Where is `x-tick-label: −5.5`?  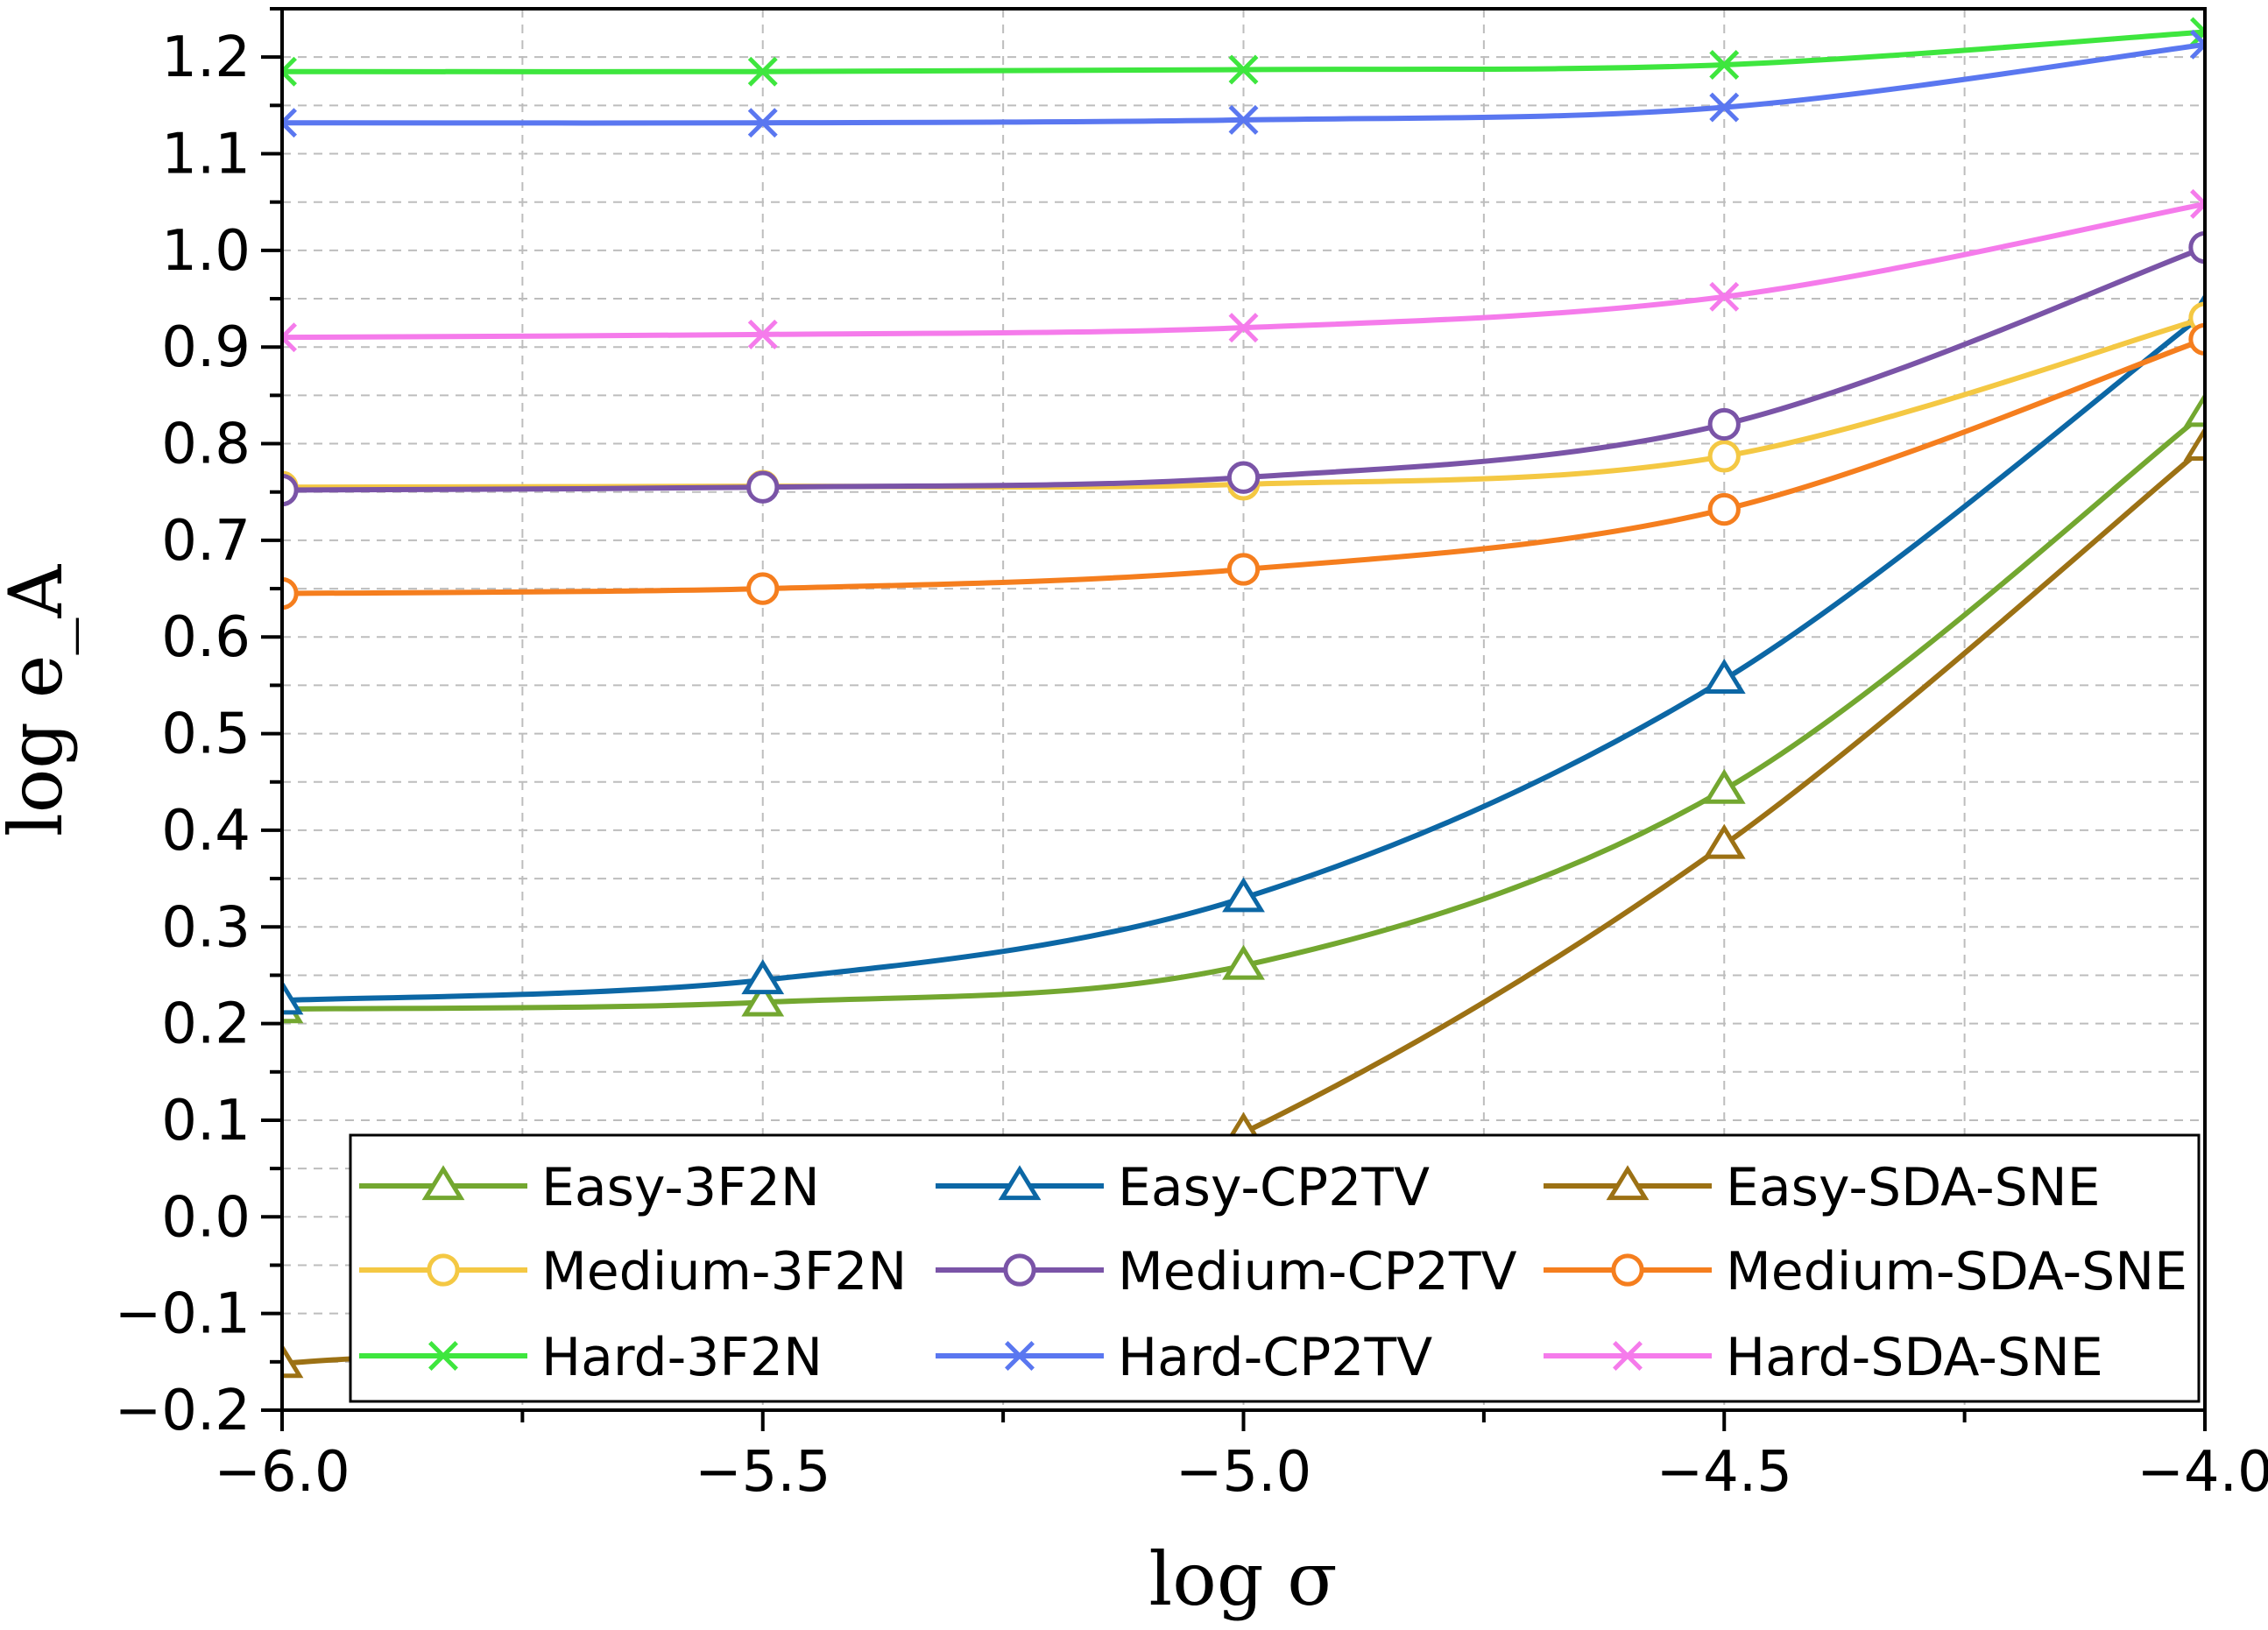
x-tick-label: −5.5 is located at coordinates (762, 1473).